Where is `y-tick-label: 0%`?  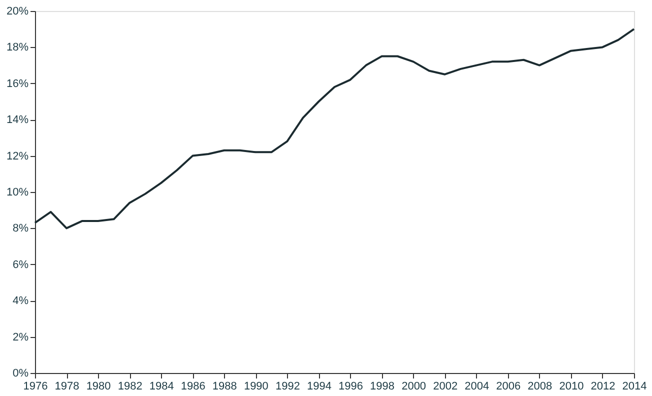
y-tick-label: 0% is located at coordinates (20, 374).